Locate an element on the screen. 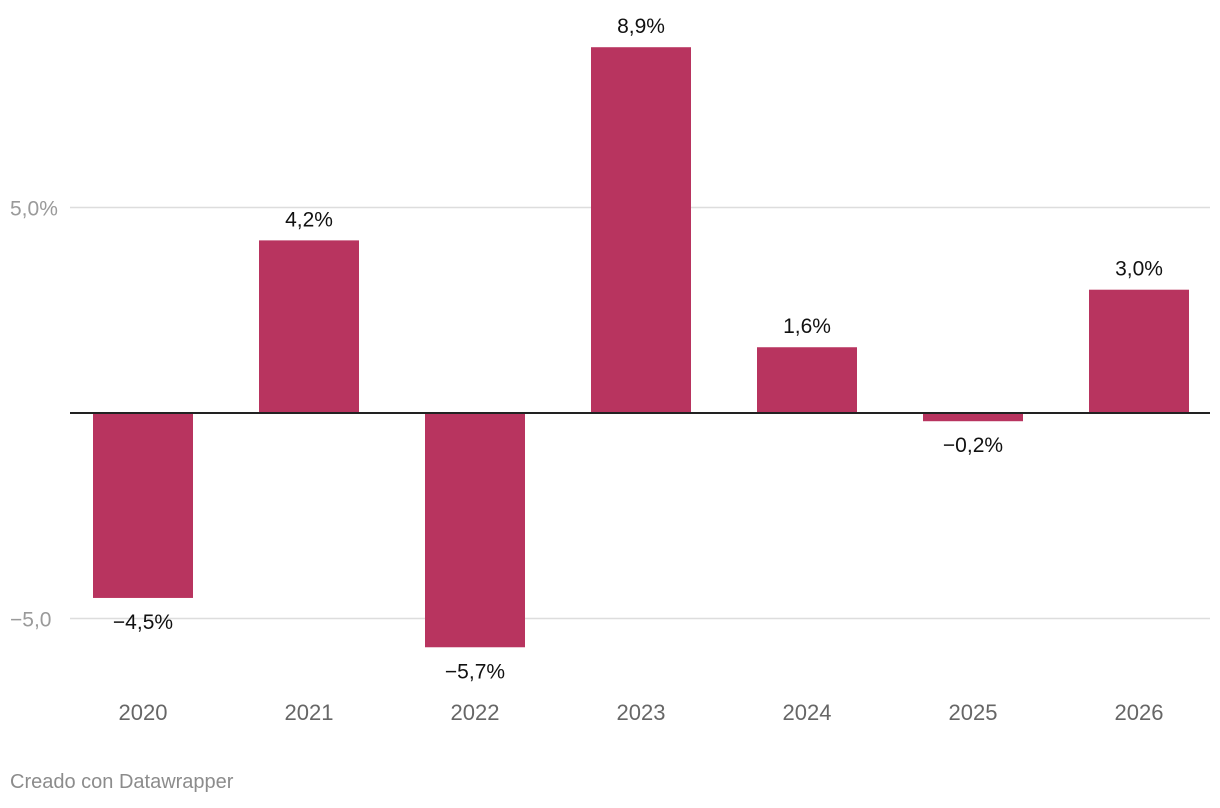 Image resolution: width=1220 pixels, height=808 pixels. x-tick-label-2026: 2026 is located at coordinates (1139, 712).